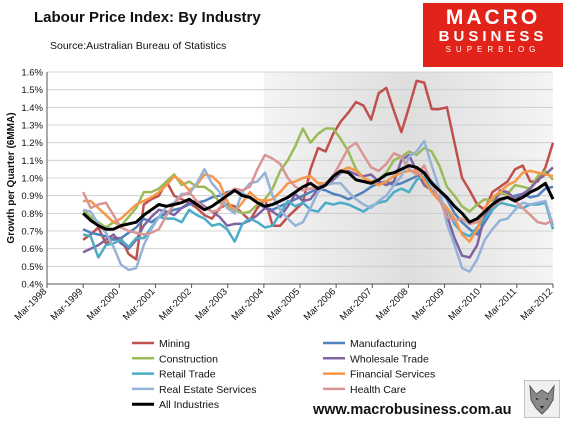 The width and height of the screenshot is (564, 428). What do you see at coordinates (211, 304) in the screenshot?
I see `x-tick-label: Mar-2003` at bounding box center [211, 304].